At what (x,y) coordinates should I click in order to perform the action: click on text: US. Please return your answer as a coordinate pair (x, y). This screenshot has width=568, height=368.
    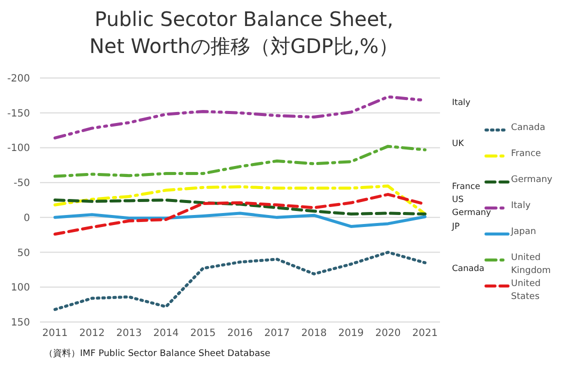
    Looking at the image, I should click on (458, 199).